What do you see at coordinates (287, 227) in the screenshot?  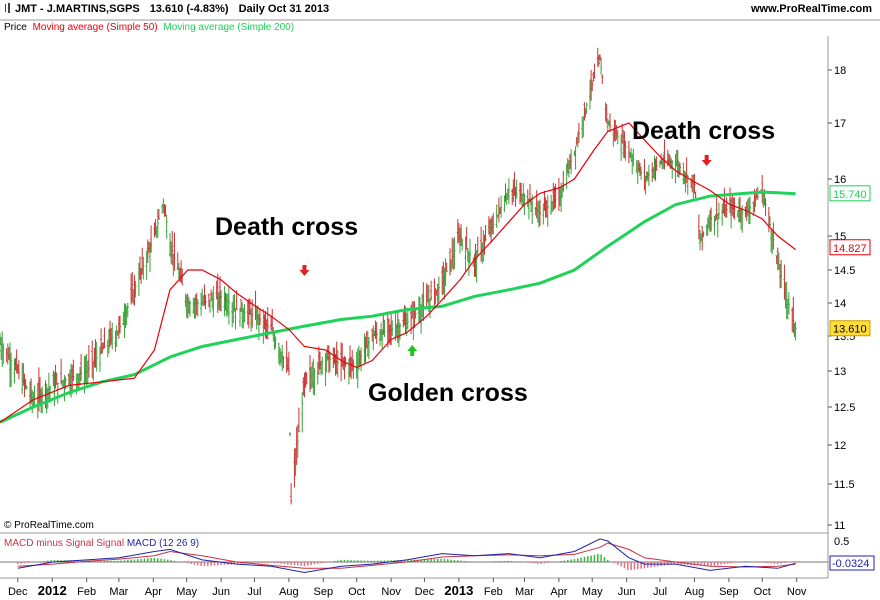 I see `annotation-death-cross-1: Death cross` at bounding box center [287, 227].